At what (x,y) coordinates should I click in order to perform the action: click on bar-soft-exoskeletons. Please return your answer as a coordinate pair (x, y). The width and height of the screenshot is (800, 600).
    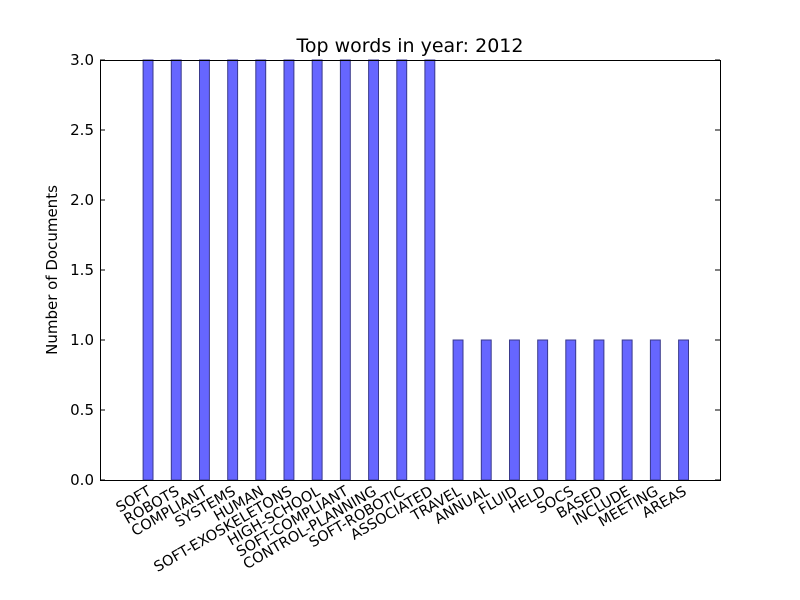
    Looking at the image, I should click on (289, 270).